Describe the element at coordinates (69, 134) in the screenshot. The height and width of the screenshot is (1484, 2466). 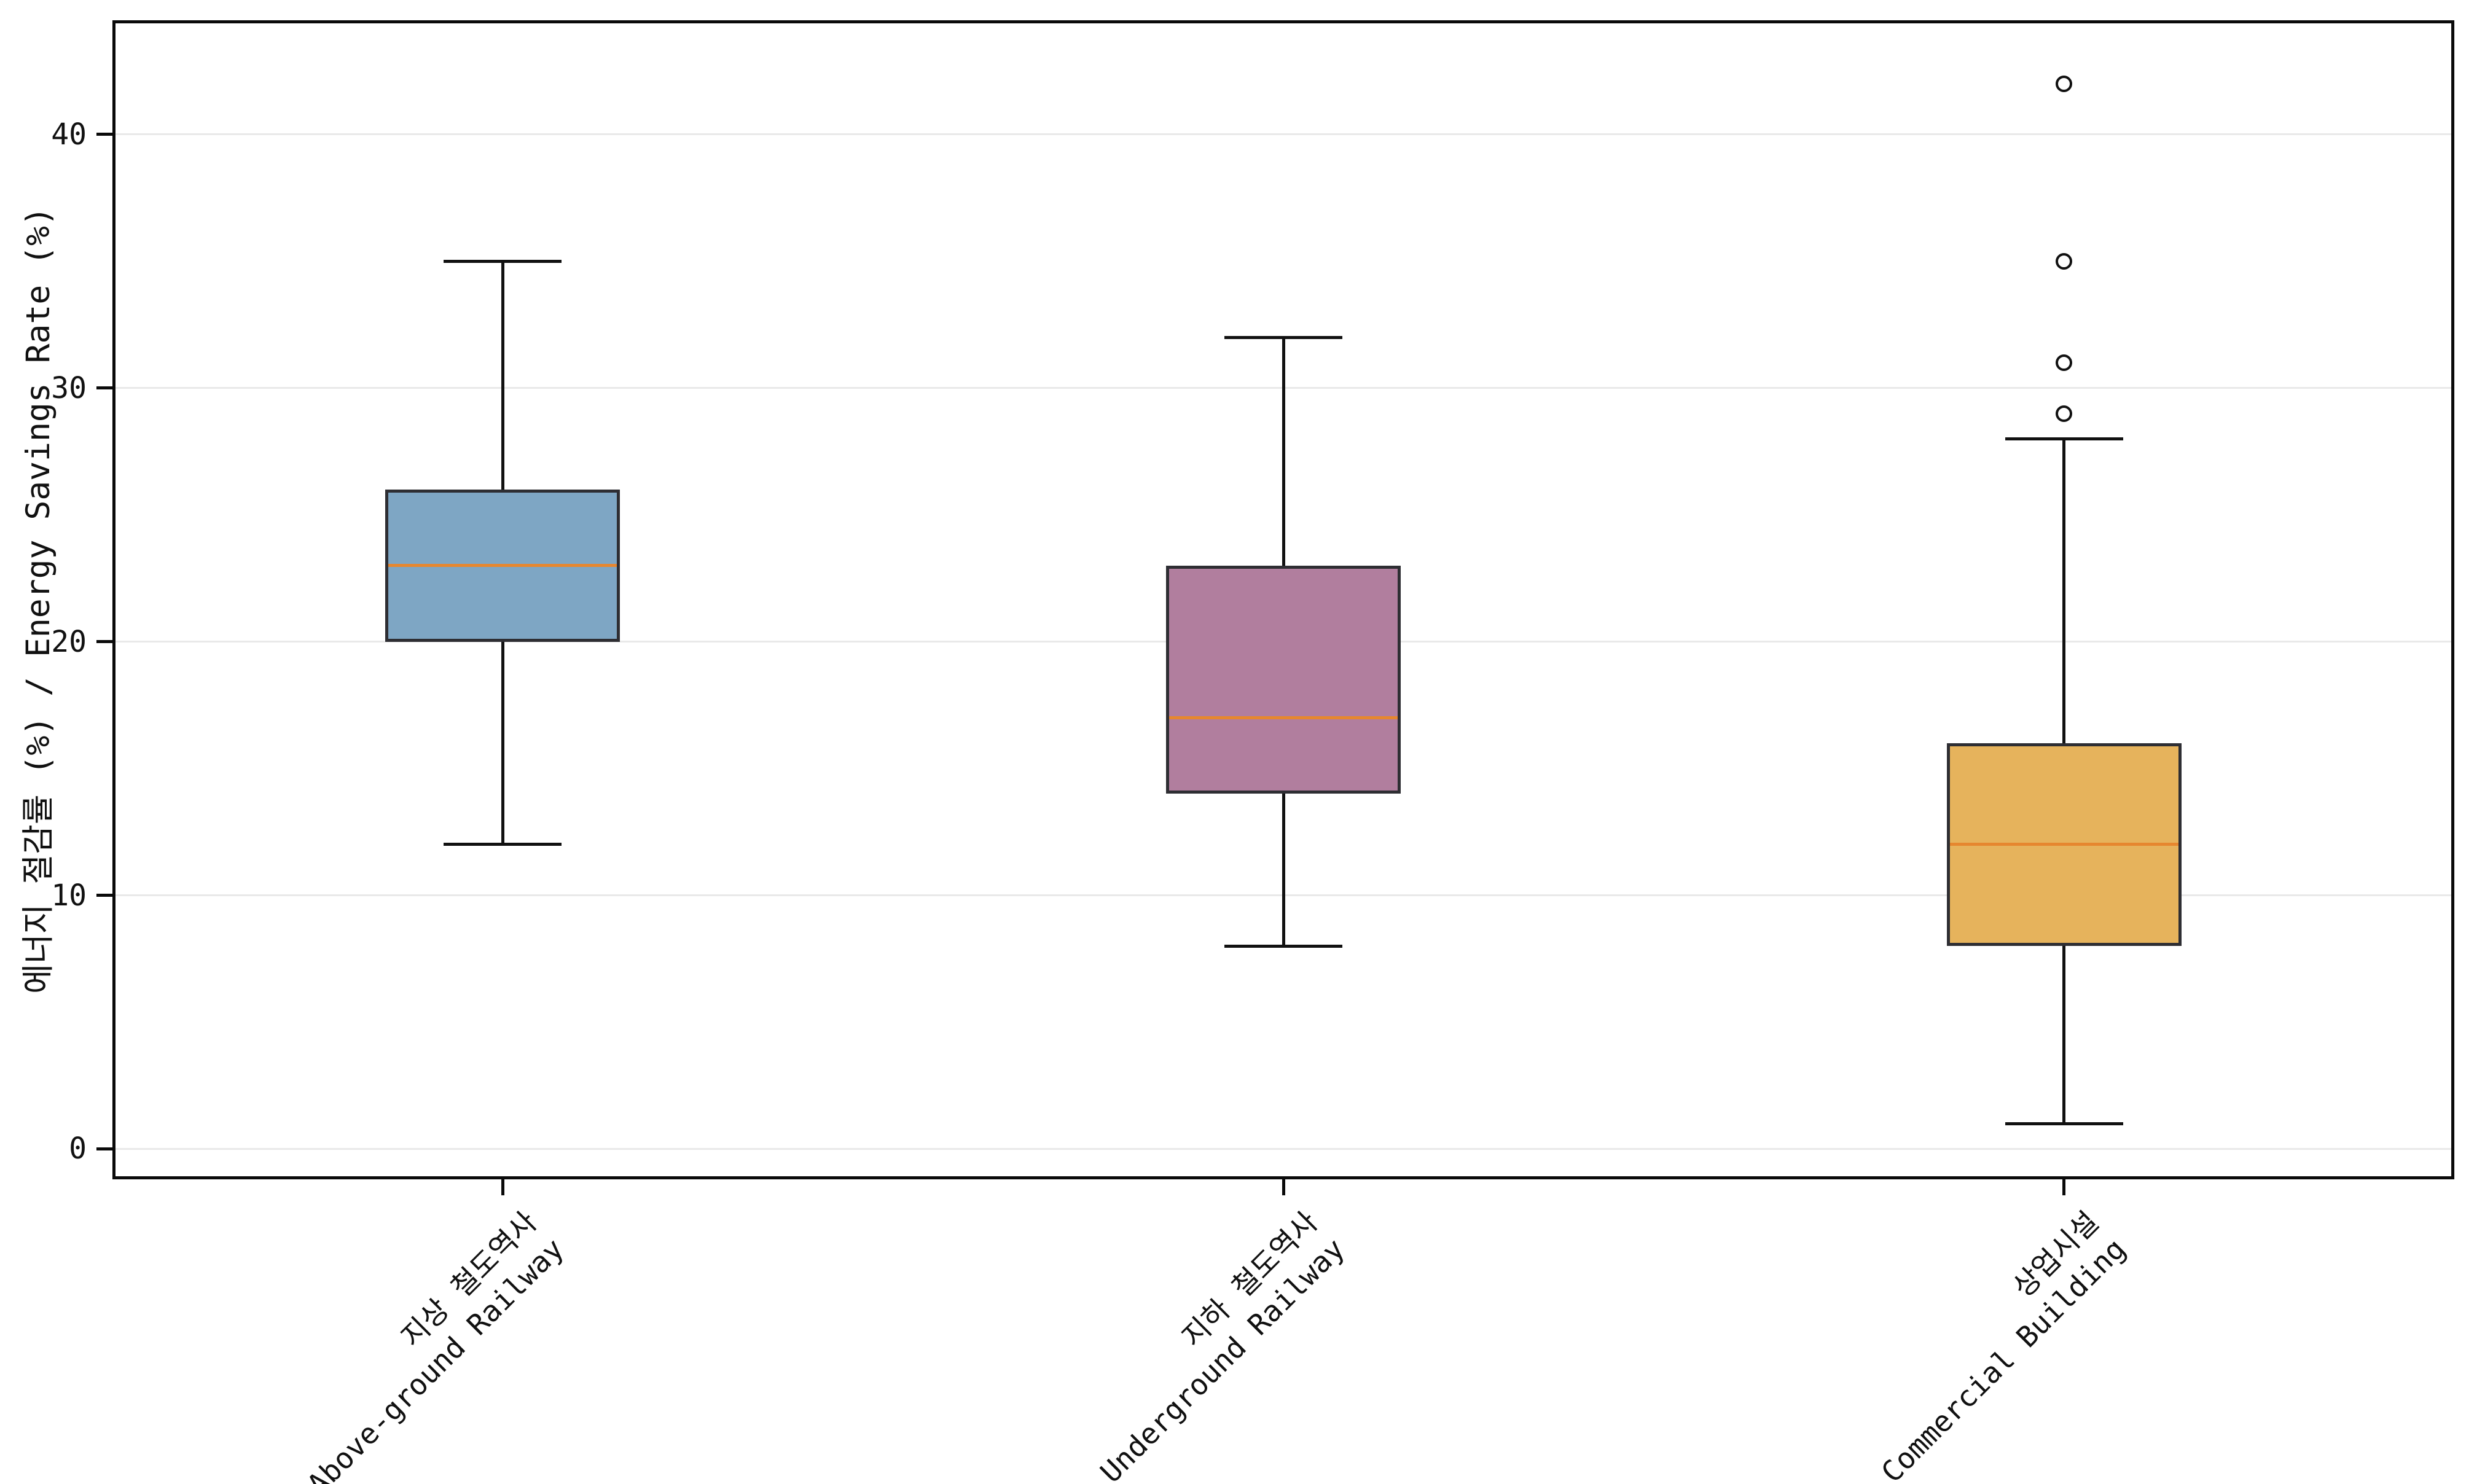
I see `y-tick-label-40: 40` at that location.